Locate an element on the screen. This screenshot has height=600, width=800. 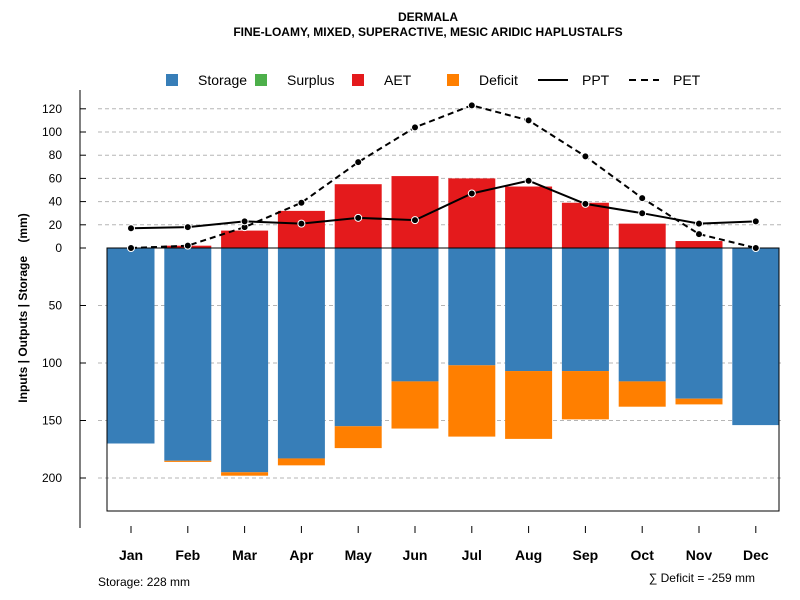
legend-label-deficit: Deficit is located at coordinates (498, 80).